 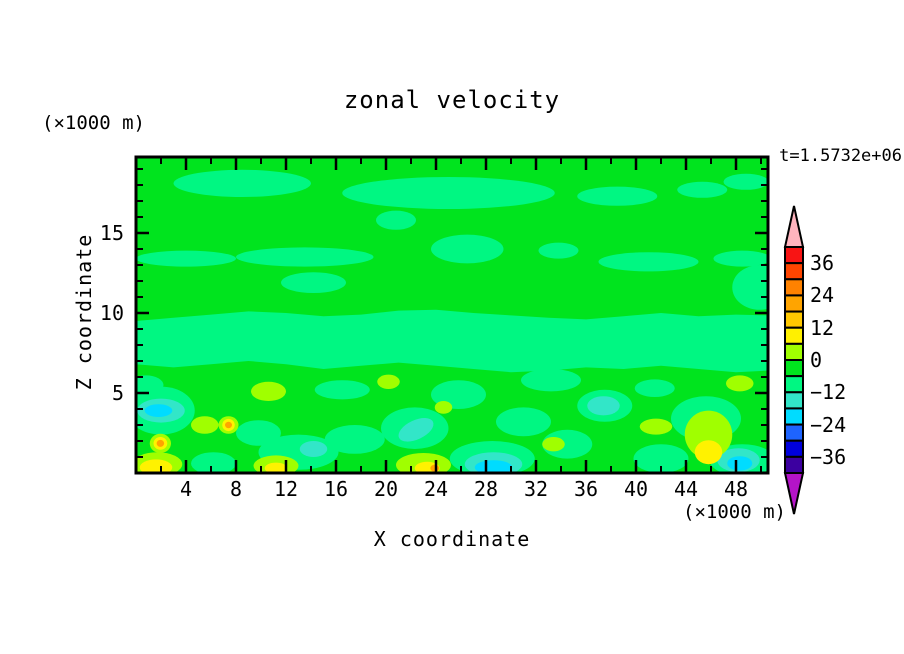 What do you see at coordinates (536, 489) in the screenshot?
I see `x-tick-label: 32` at bounding box center [536, 489].